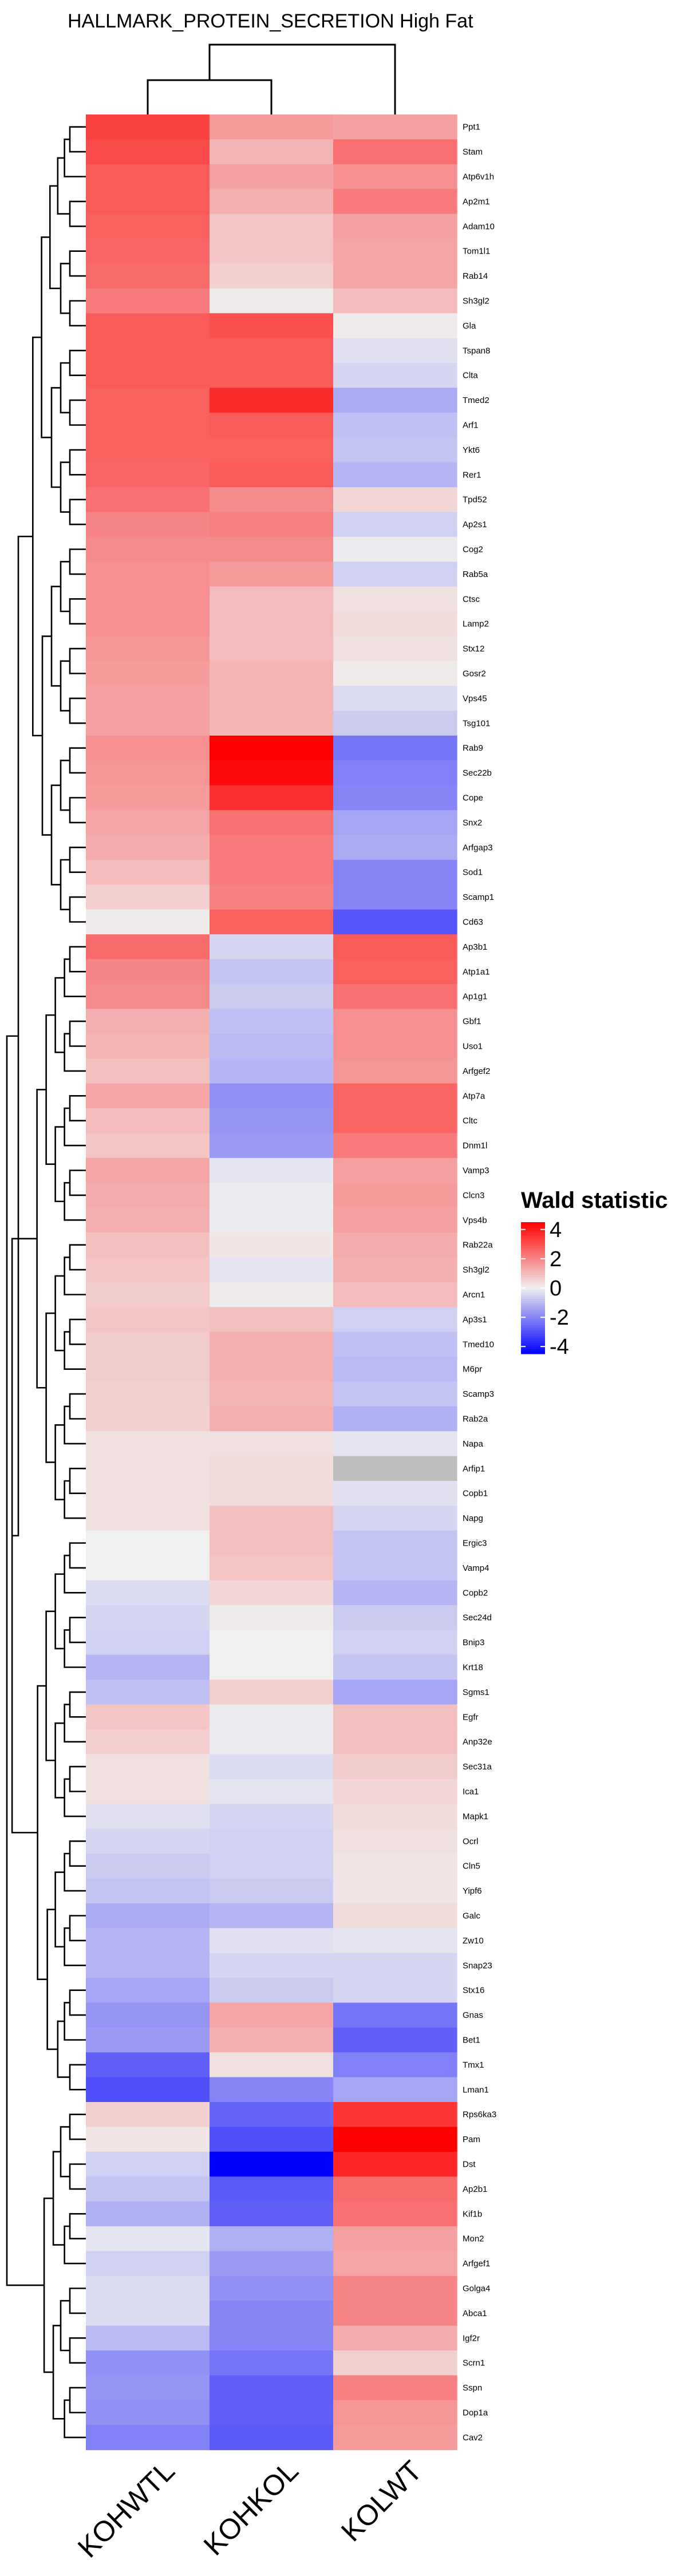 This screenshot has width=687, height=2576. What do you see at coordinates (473, 2388) in the screenshot?
I see `row-label: Sspn` at bounding box center [473, 2388].